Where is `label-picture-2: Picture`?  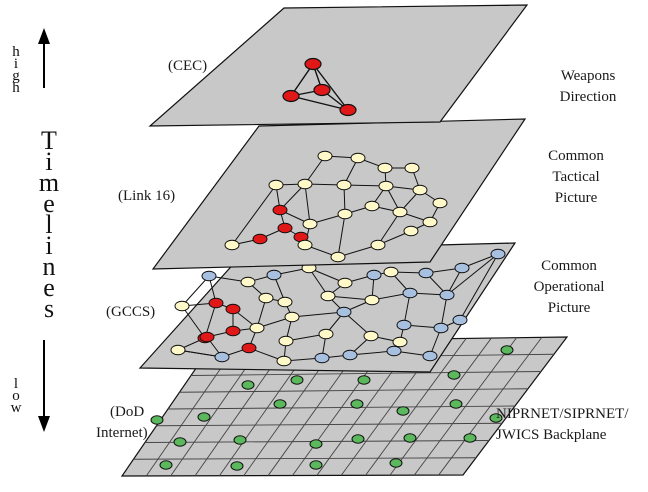 label-picture-2: Picture is located at coordinates (569, 308).